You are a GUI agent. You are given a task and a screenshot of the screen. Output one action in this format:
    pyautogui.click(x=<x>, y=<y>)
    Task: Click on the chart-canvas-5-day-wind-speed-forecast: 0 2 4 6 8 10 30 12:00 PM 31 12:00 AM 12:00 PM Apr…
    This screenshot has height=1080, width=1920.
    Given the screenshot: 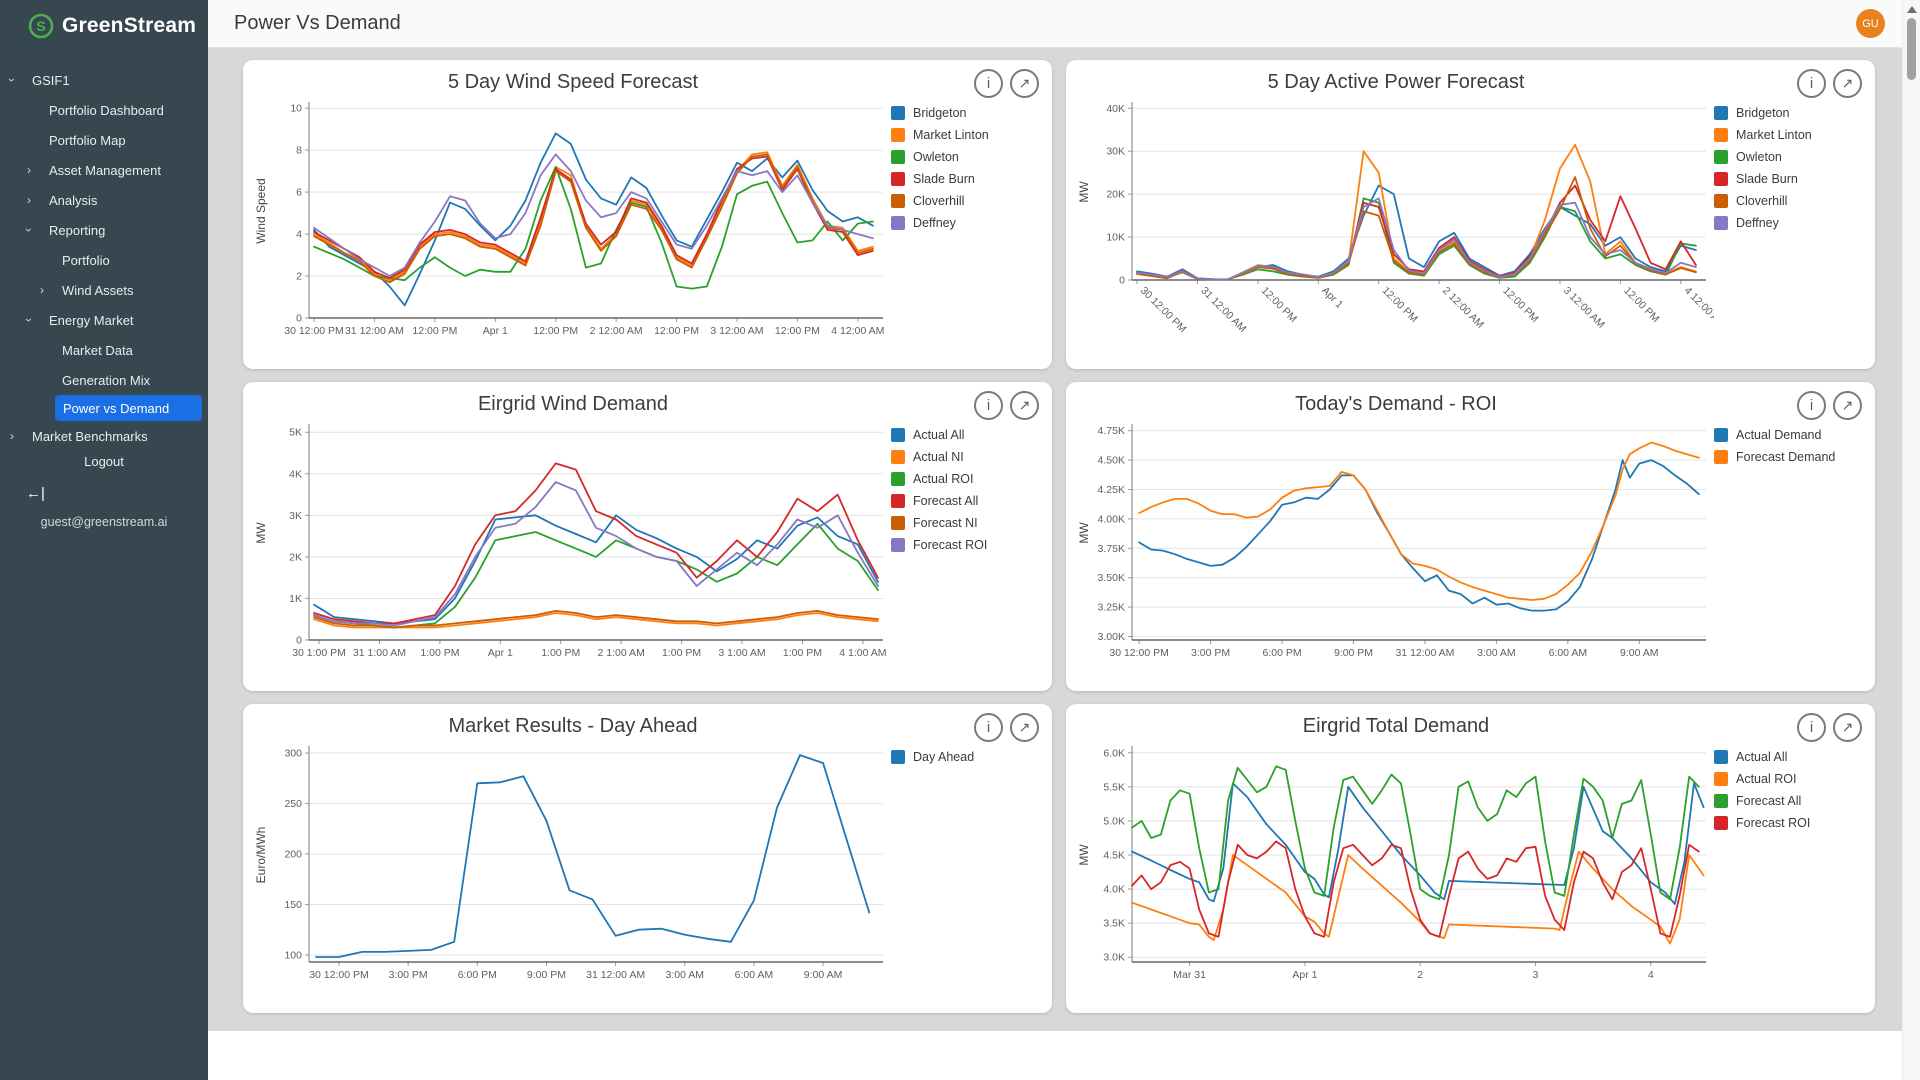 What is the action you would take?
    pyautogui.click(x=571, y=221)
    